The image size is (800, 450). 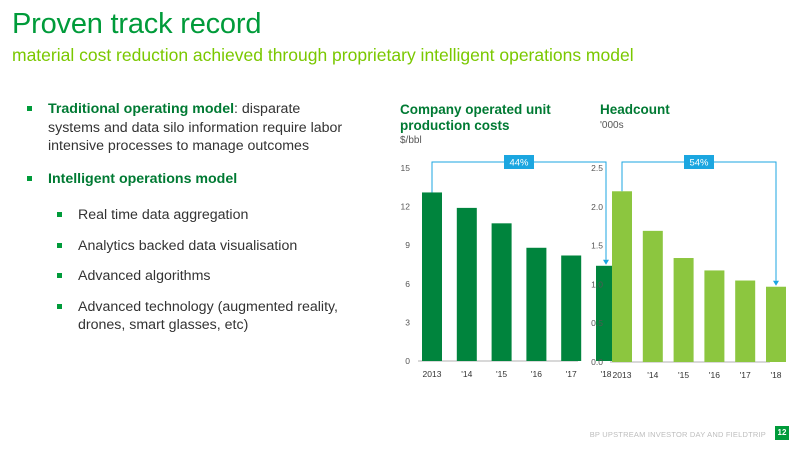 I want to click on chart-unit-label: '000s, so click(x=612, y=125).